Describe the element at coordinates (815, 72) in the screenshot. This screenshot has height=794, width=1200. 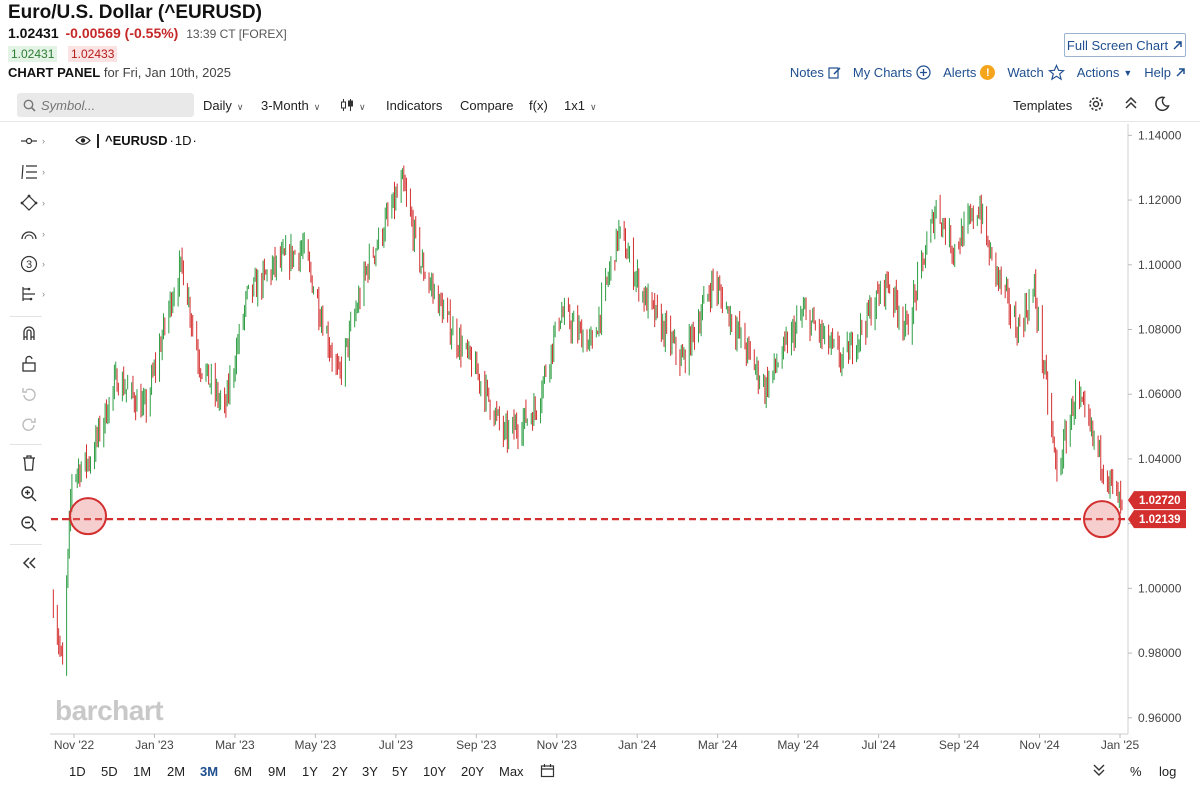
I see `notes-link: Notes` at that location.